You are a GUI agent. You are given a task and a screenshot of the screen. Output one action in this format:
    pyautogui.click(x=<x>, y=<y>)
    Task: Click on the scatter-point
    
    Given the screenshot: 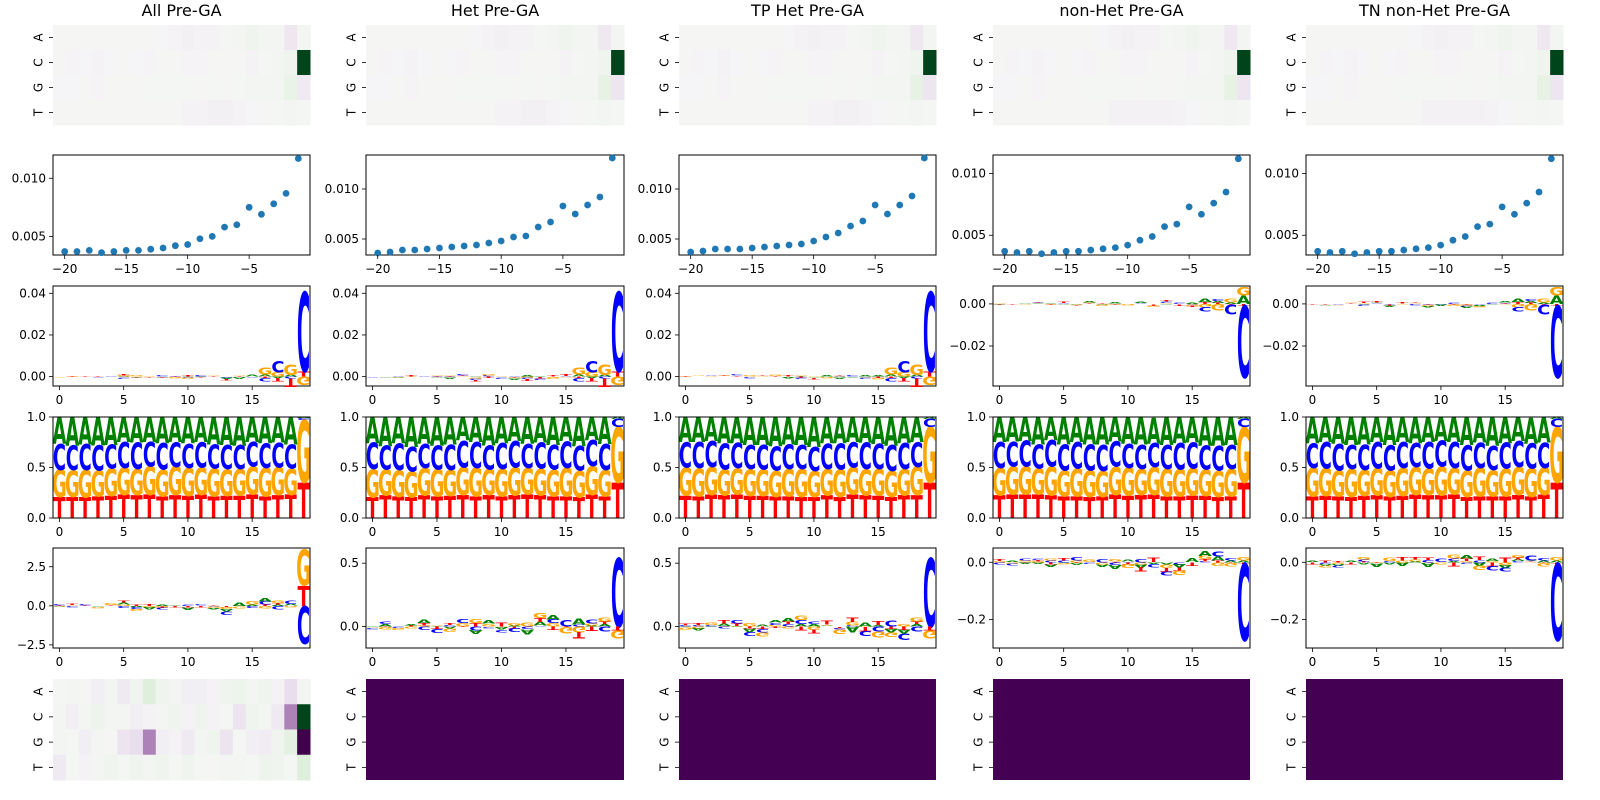 What is the action you would take?
    pyautogui.click(x=612, y=158)
    